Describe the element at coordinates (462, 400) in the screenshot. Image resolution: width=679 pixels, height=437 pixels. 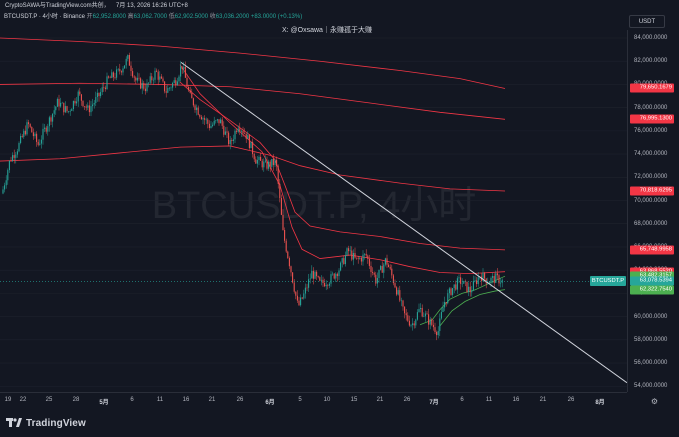
I see `time-tick: 6` at that location.